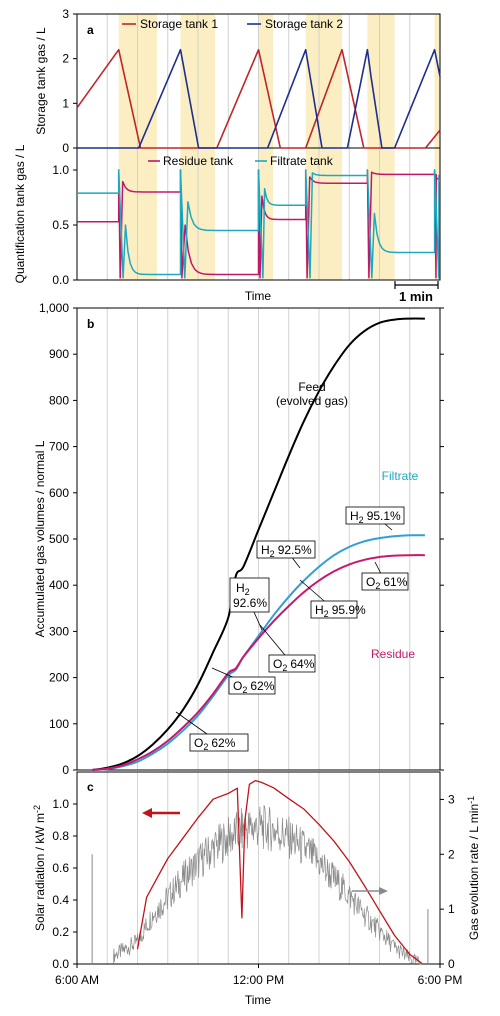  I want to click on panel-label-b: b, so click(90, 324).